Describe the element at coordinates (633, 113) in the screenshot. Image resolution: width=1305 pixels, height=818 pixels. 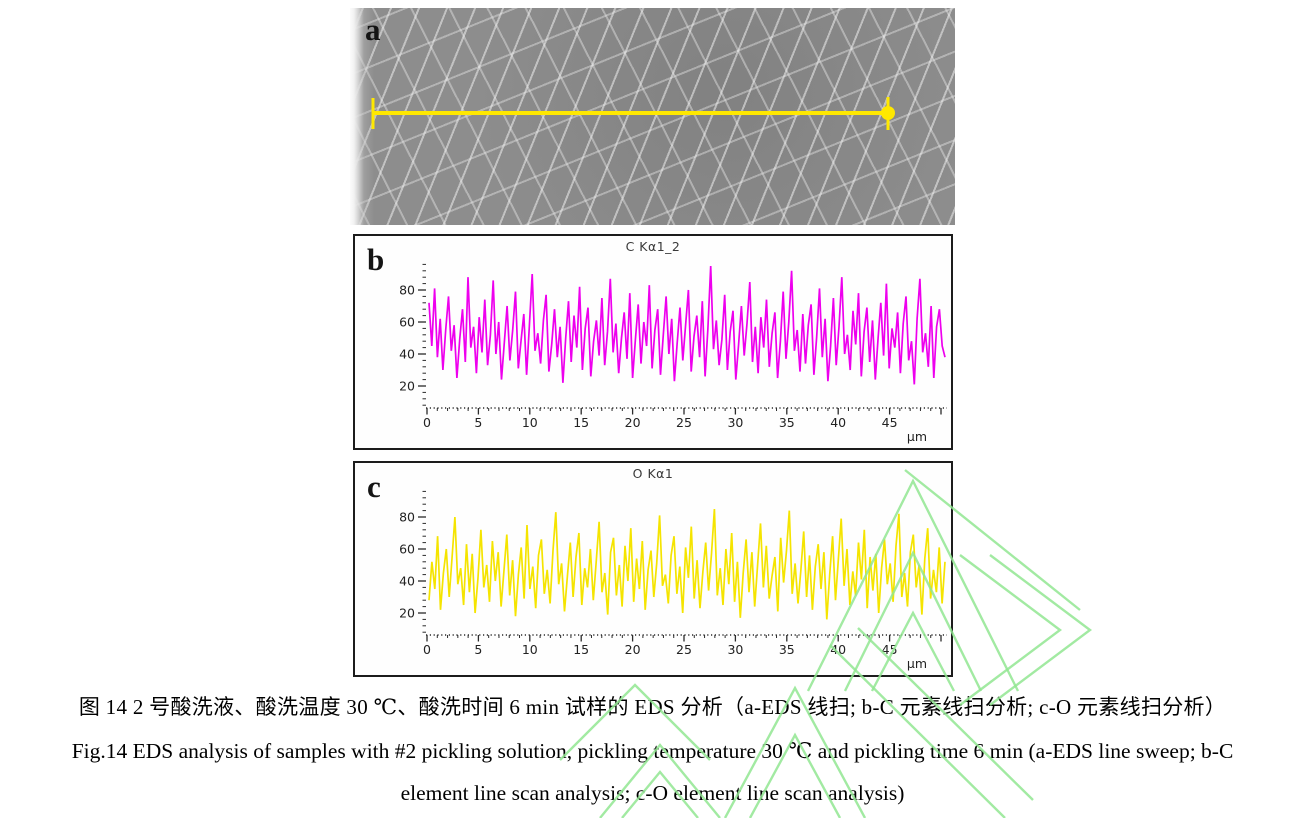
I see `eds-line-scan-marker` at that location.